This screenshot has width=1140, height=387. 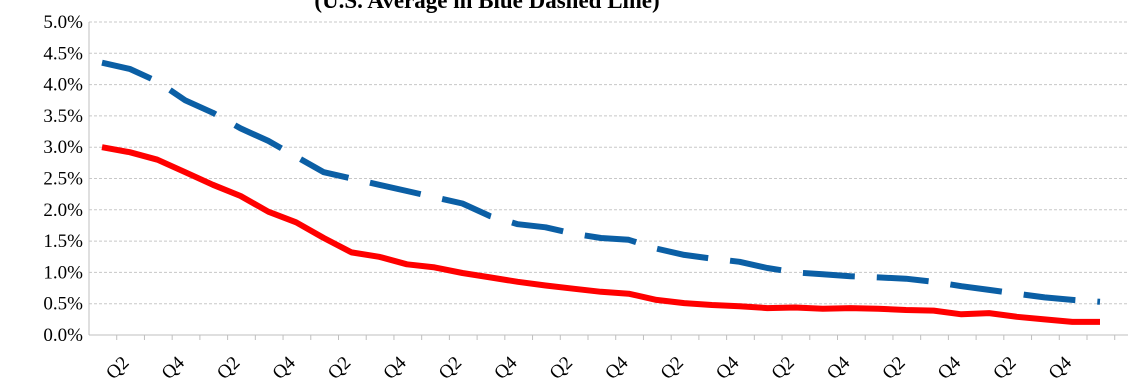 What do you see at coordinates (63, 116) in the screenshot?
I see `y-tick-label: 3.5%` at bounding box center [63, 116].